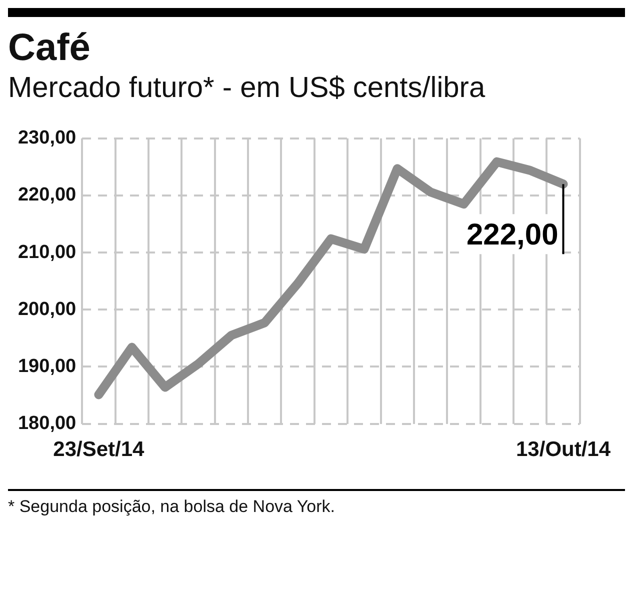 The height and width of the screenshot is (600, 633). I want to click on y-tick-label: 230,00, so click(47, 138).